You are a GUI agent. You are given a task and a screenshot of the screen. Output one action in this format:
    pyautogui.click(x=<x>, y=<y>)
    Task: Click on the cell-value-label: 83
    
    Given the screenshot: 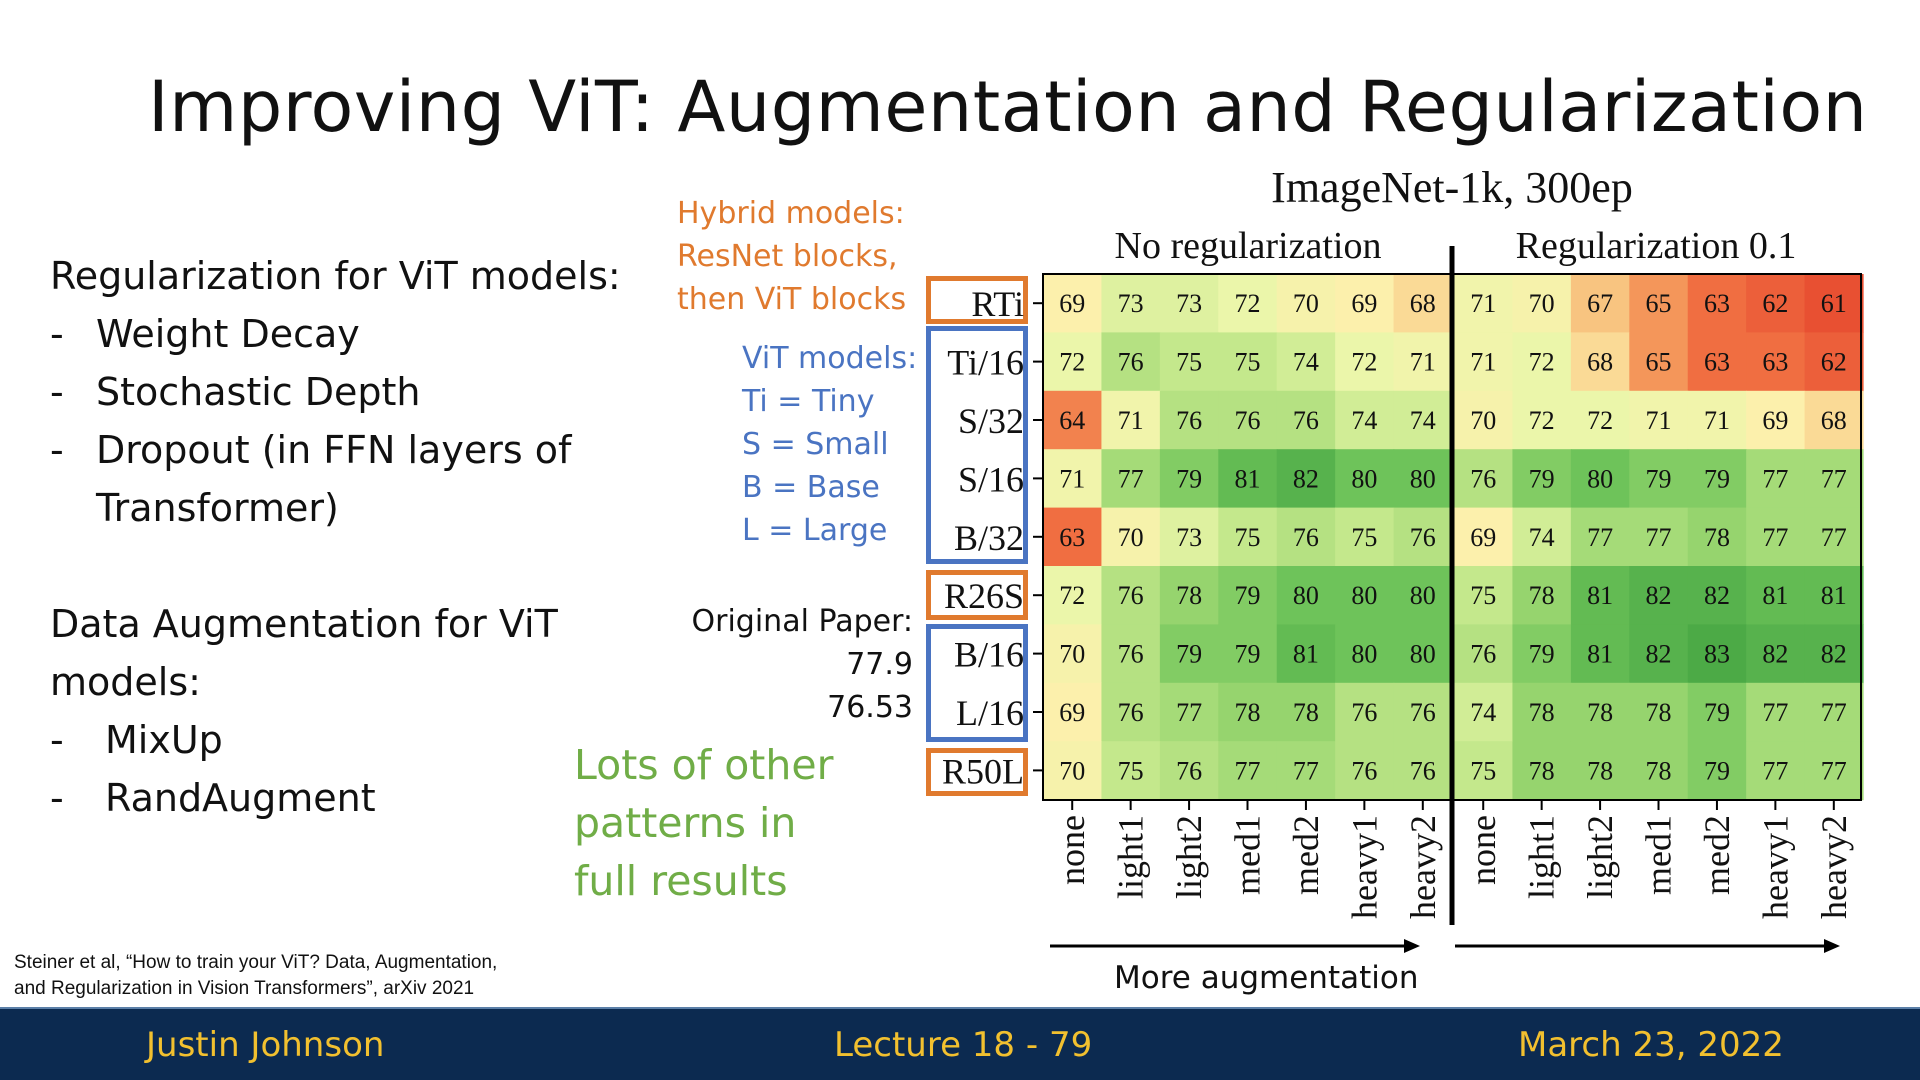 What is the action you would take?
    pyautogui.click(x=1717, y=654)
    